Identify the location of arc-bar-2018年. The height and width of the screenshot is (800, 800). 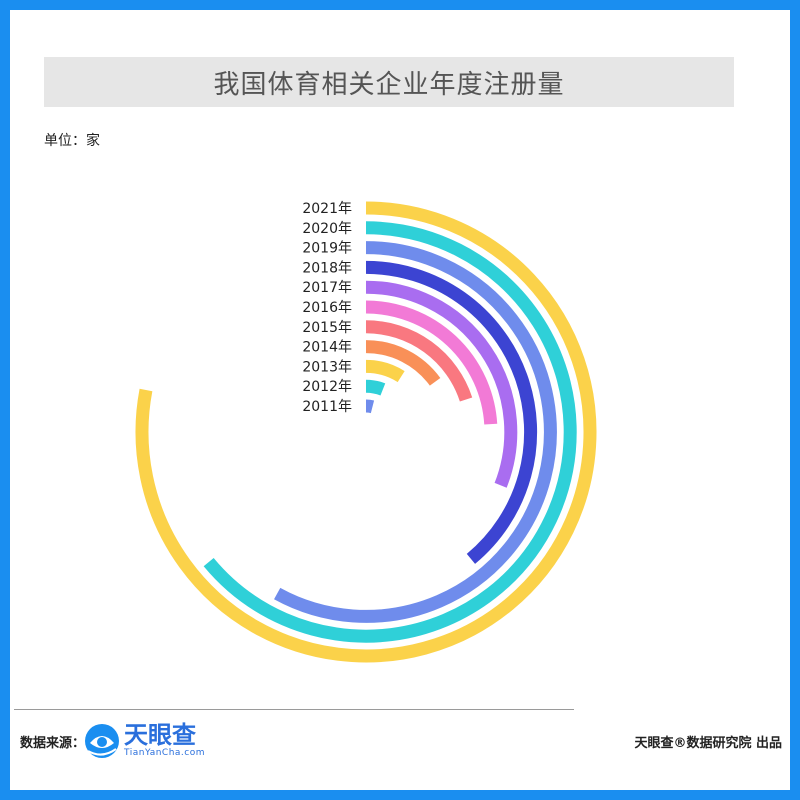
(451, 412).